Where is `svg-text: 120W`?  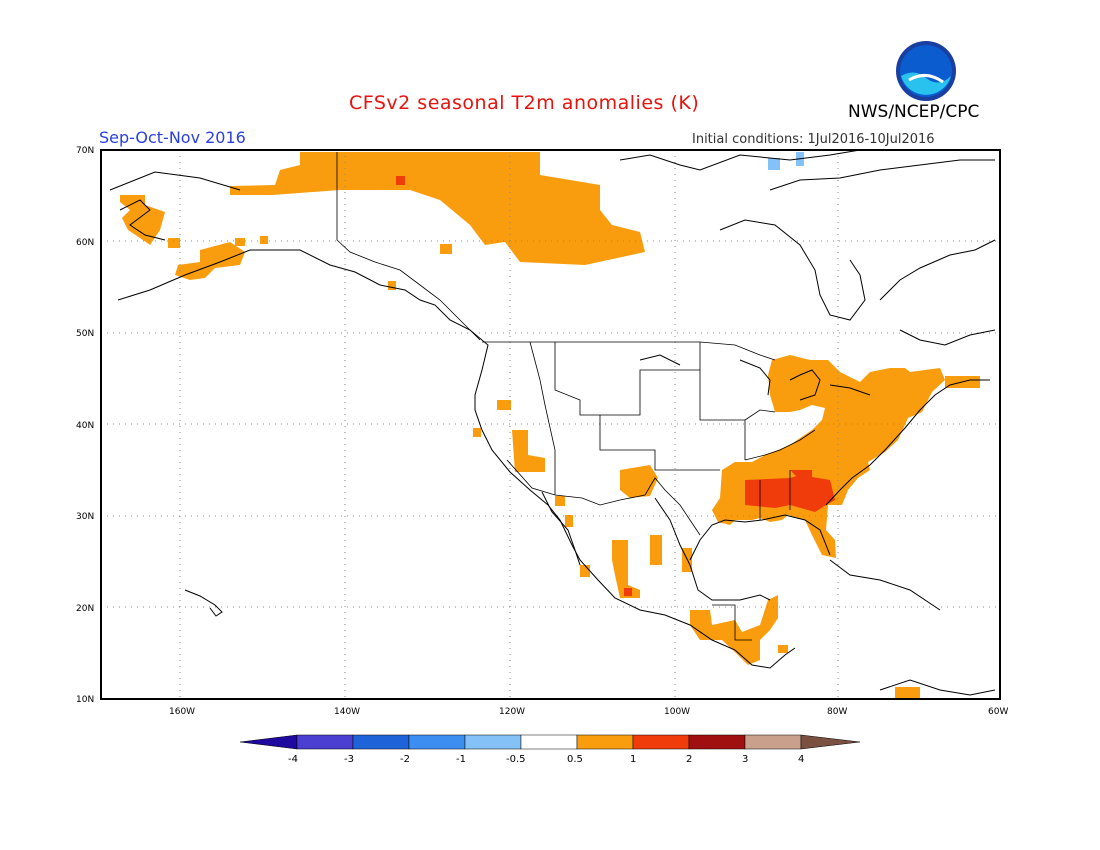
svg-text: 120W is located at coordinates (512, 712).